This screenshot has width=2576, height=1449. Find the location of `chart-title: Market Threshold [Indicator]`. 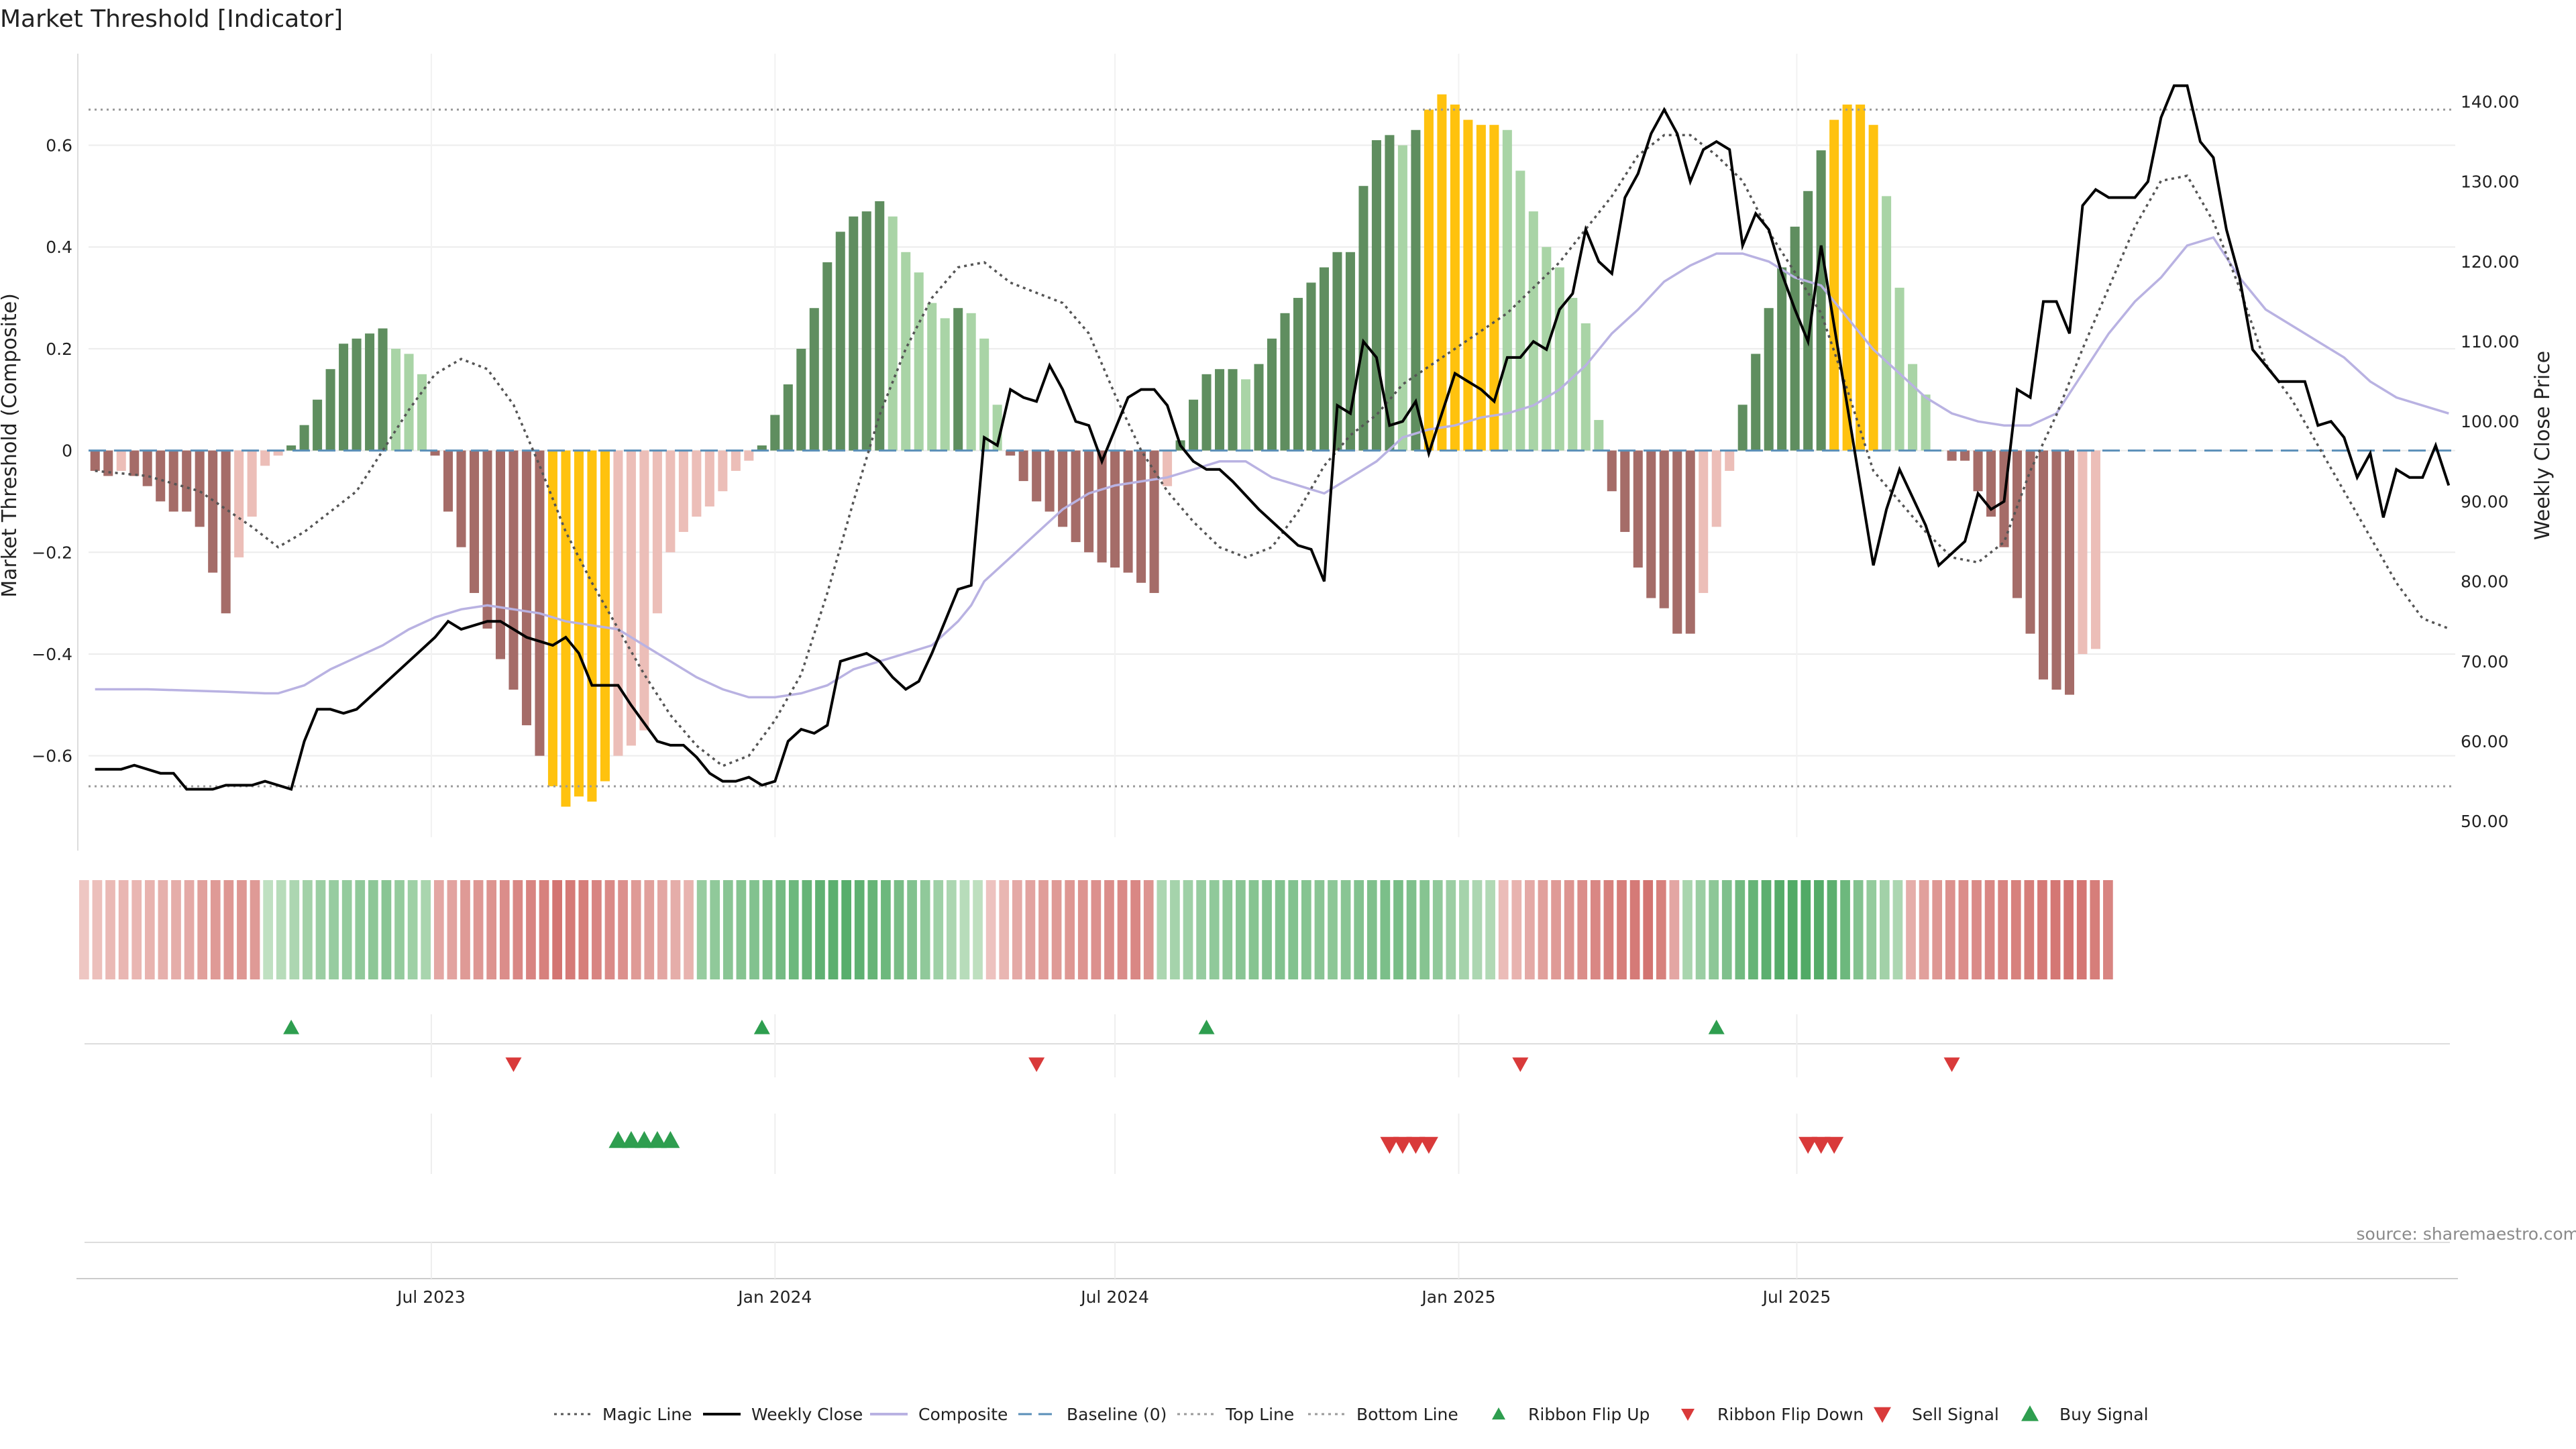

chart-title: Market Threshold [Indicator] is located at coordinates (171, 19).